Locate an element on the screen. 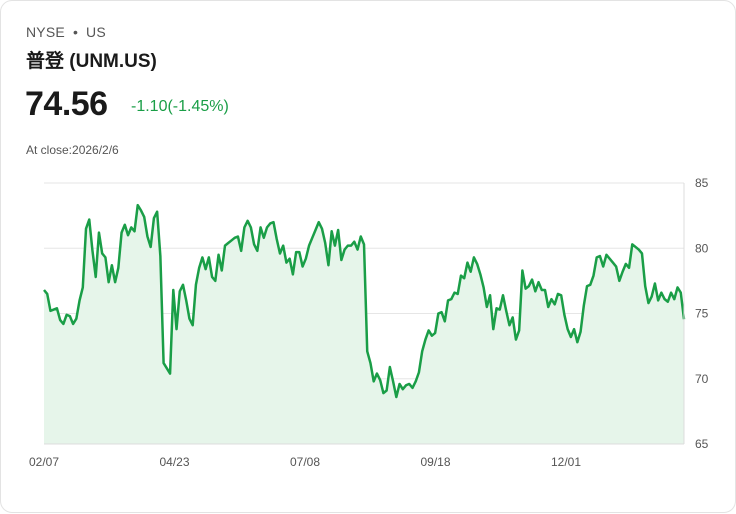  x-tick-label: 09/18 is located at coordinates (436, 462).